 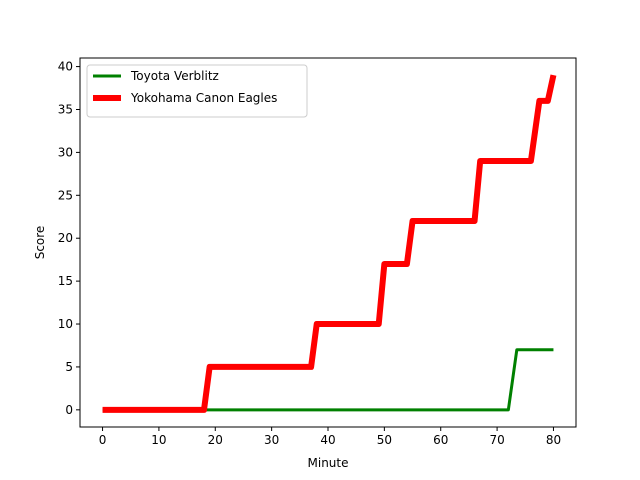 What do you see at coordinates (203, 98) in the screenshot?
I see `legend-label-1: Yokohama Canon Eagles` at bounding box center [203, 98].